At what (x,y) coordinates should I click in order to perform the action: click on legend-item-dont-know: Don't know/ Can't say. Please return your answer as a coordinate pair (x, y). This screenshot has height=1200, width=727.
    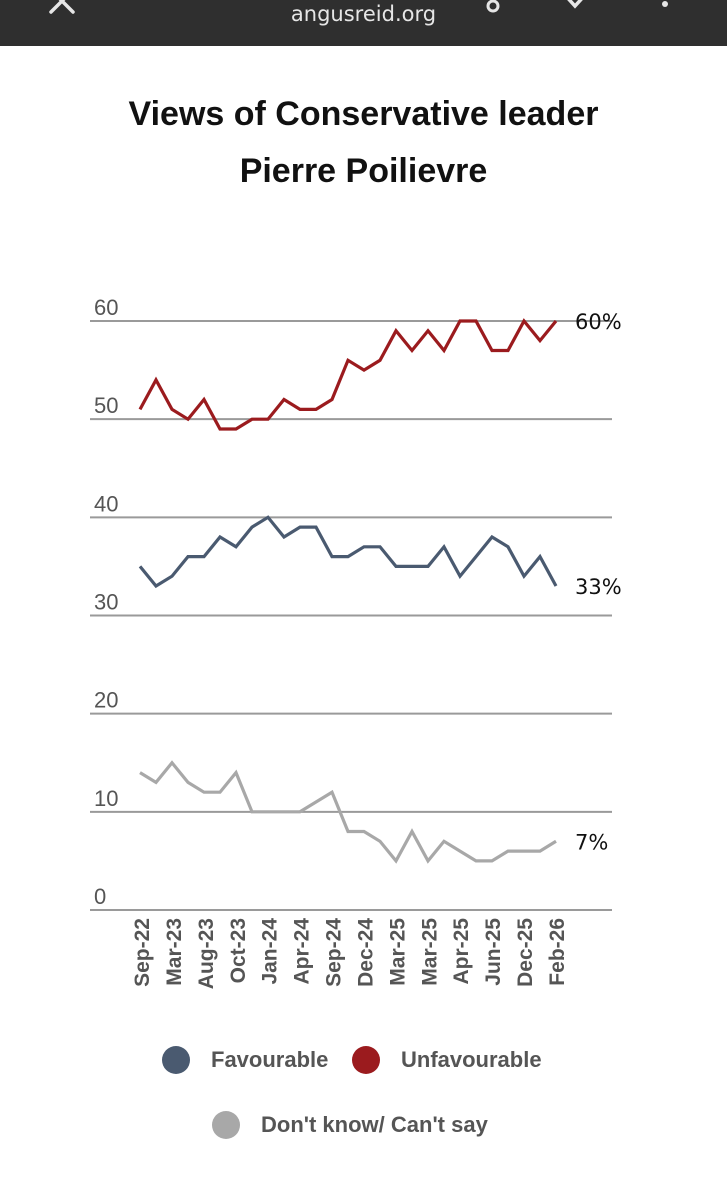
    Looking at the image, I should click on (350, 1125).